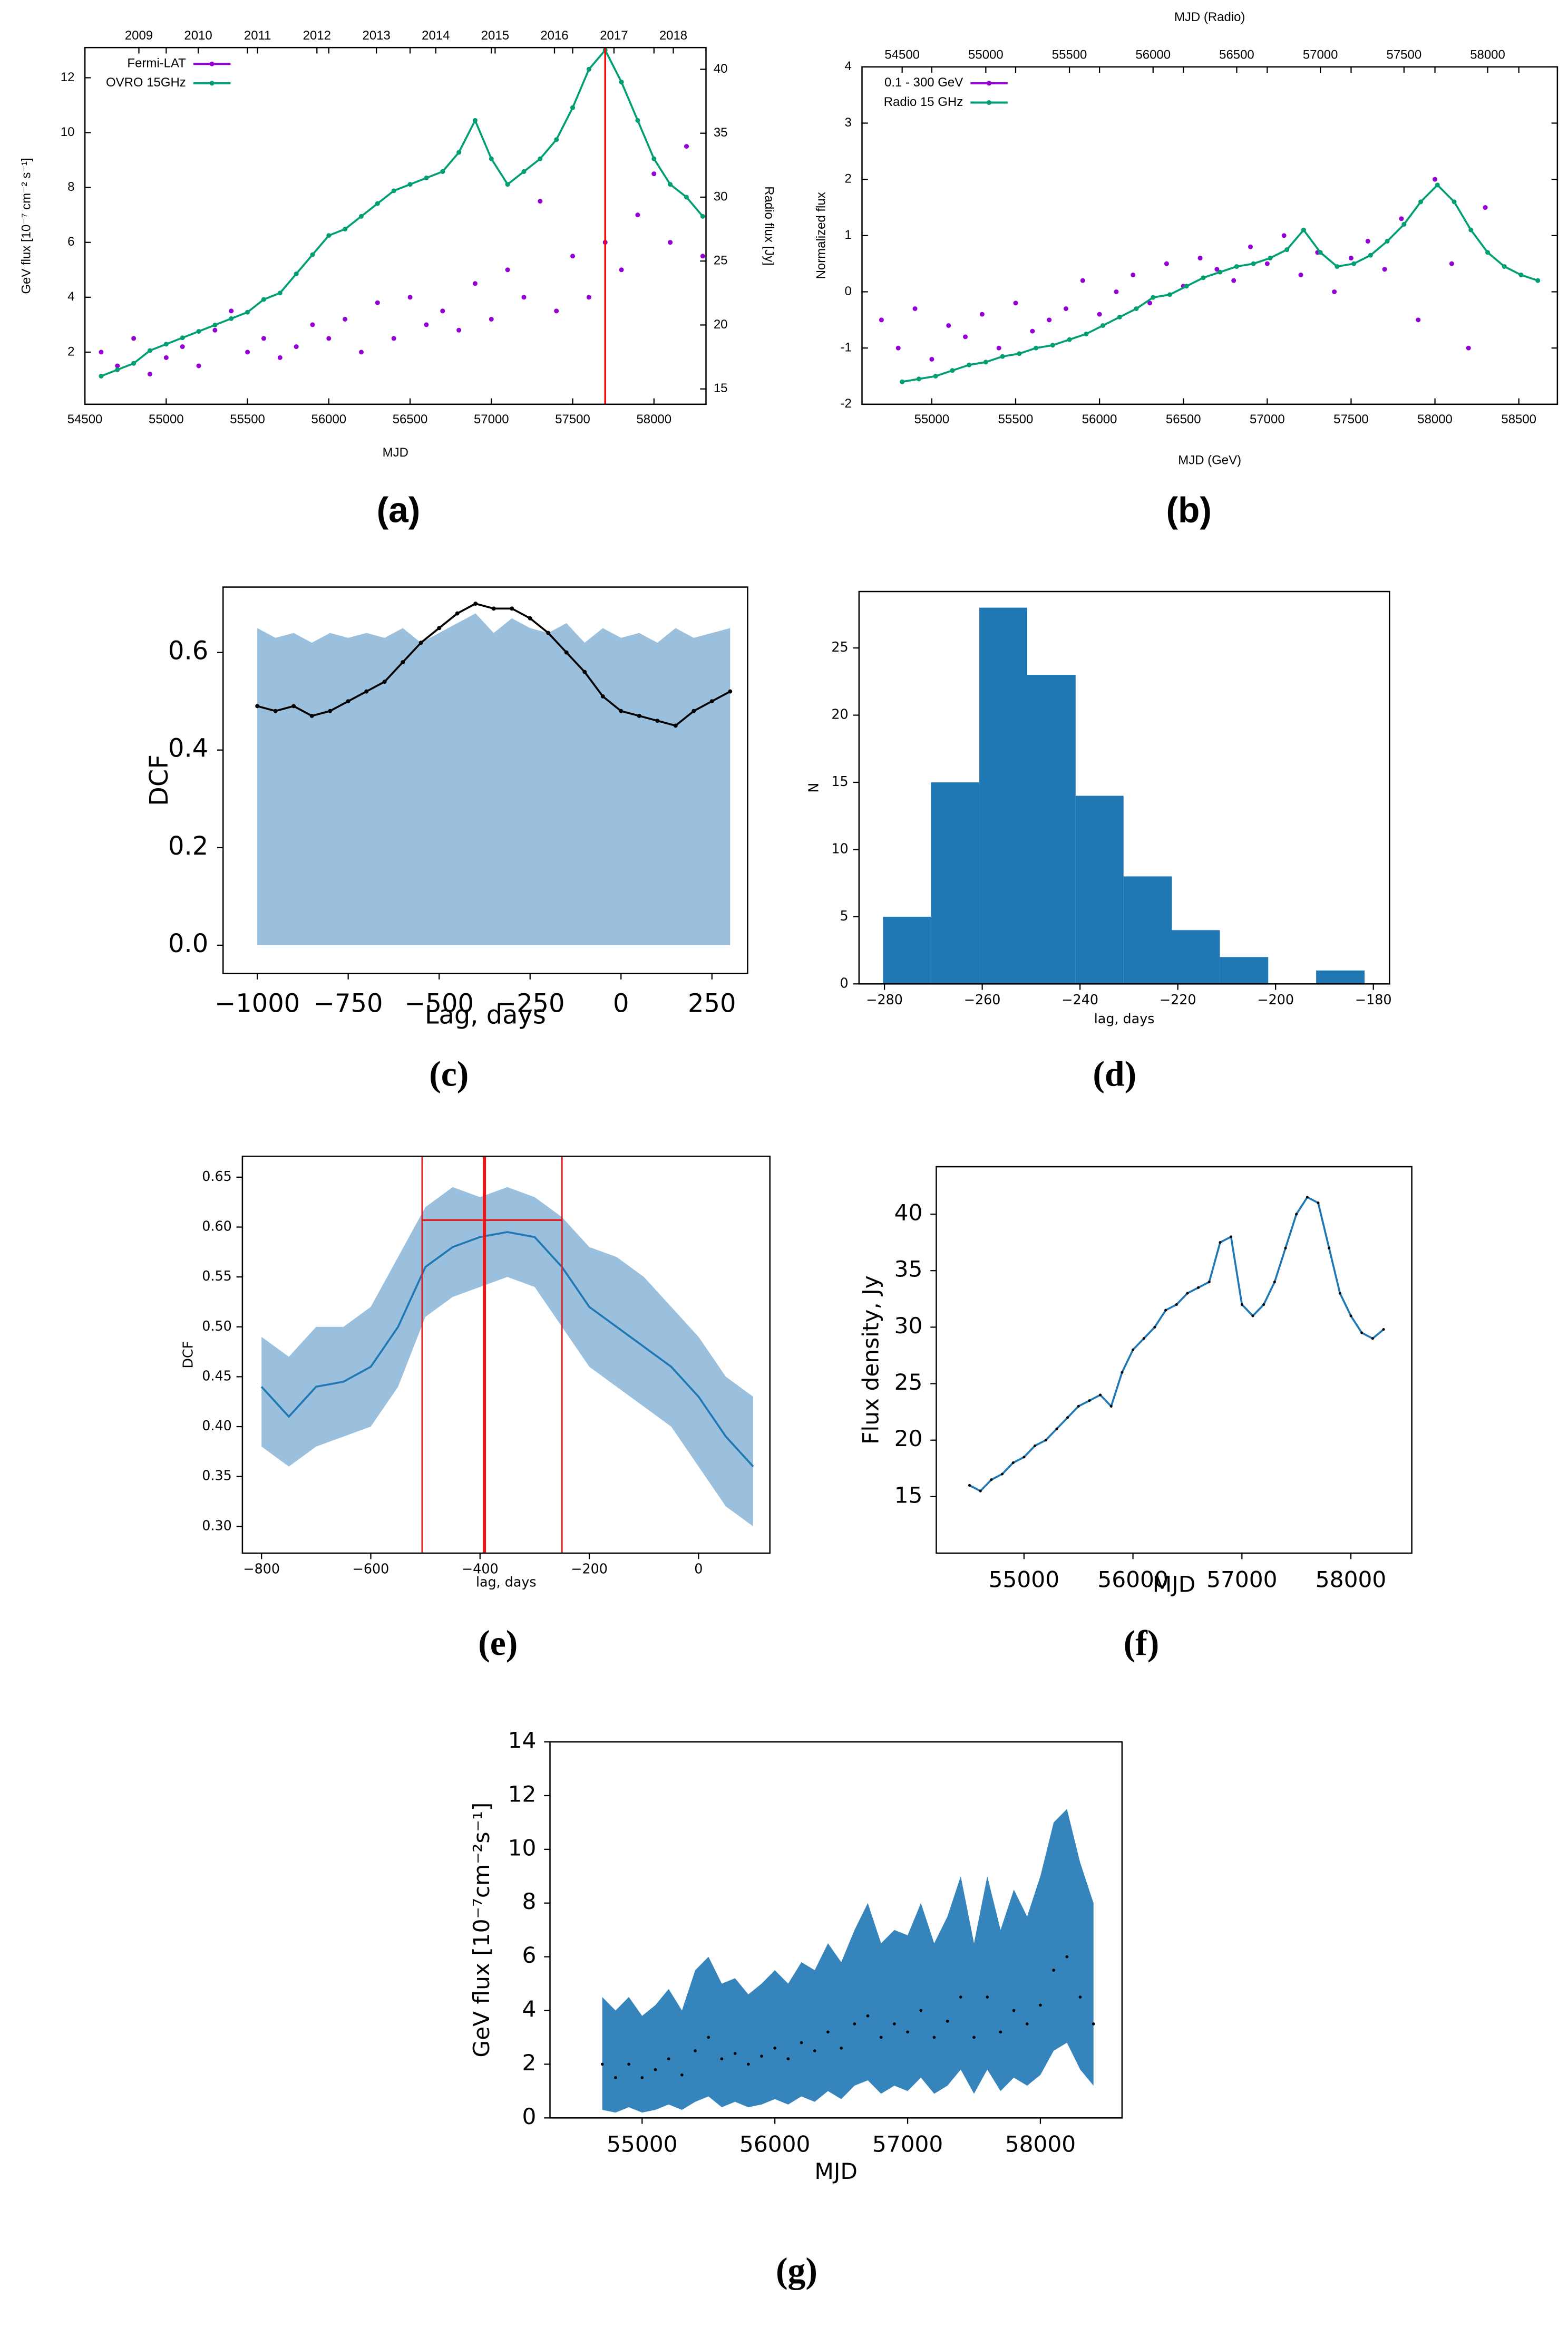 This screenshot has height=2326, width=1568. What do you see at coordinates (846, 403) in the screenshot?
I see `y-tick-label: -2` at bounding box center [846, 403].